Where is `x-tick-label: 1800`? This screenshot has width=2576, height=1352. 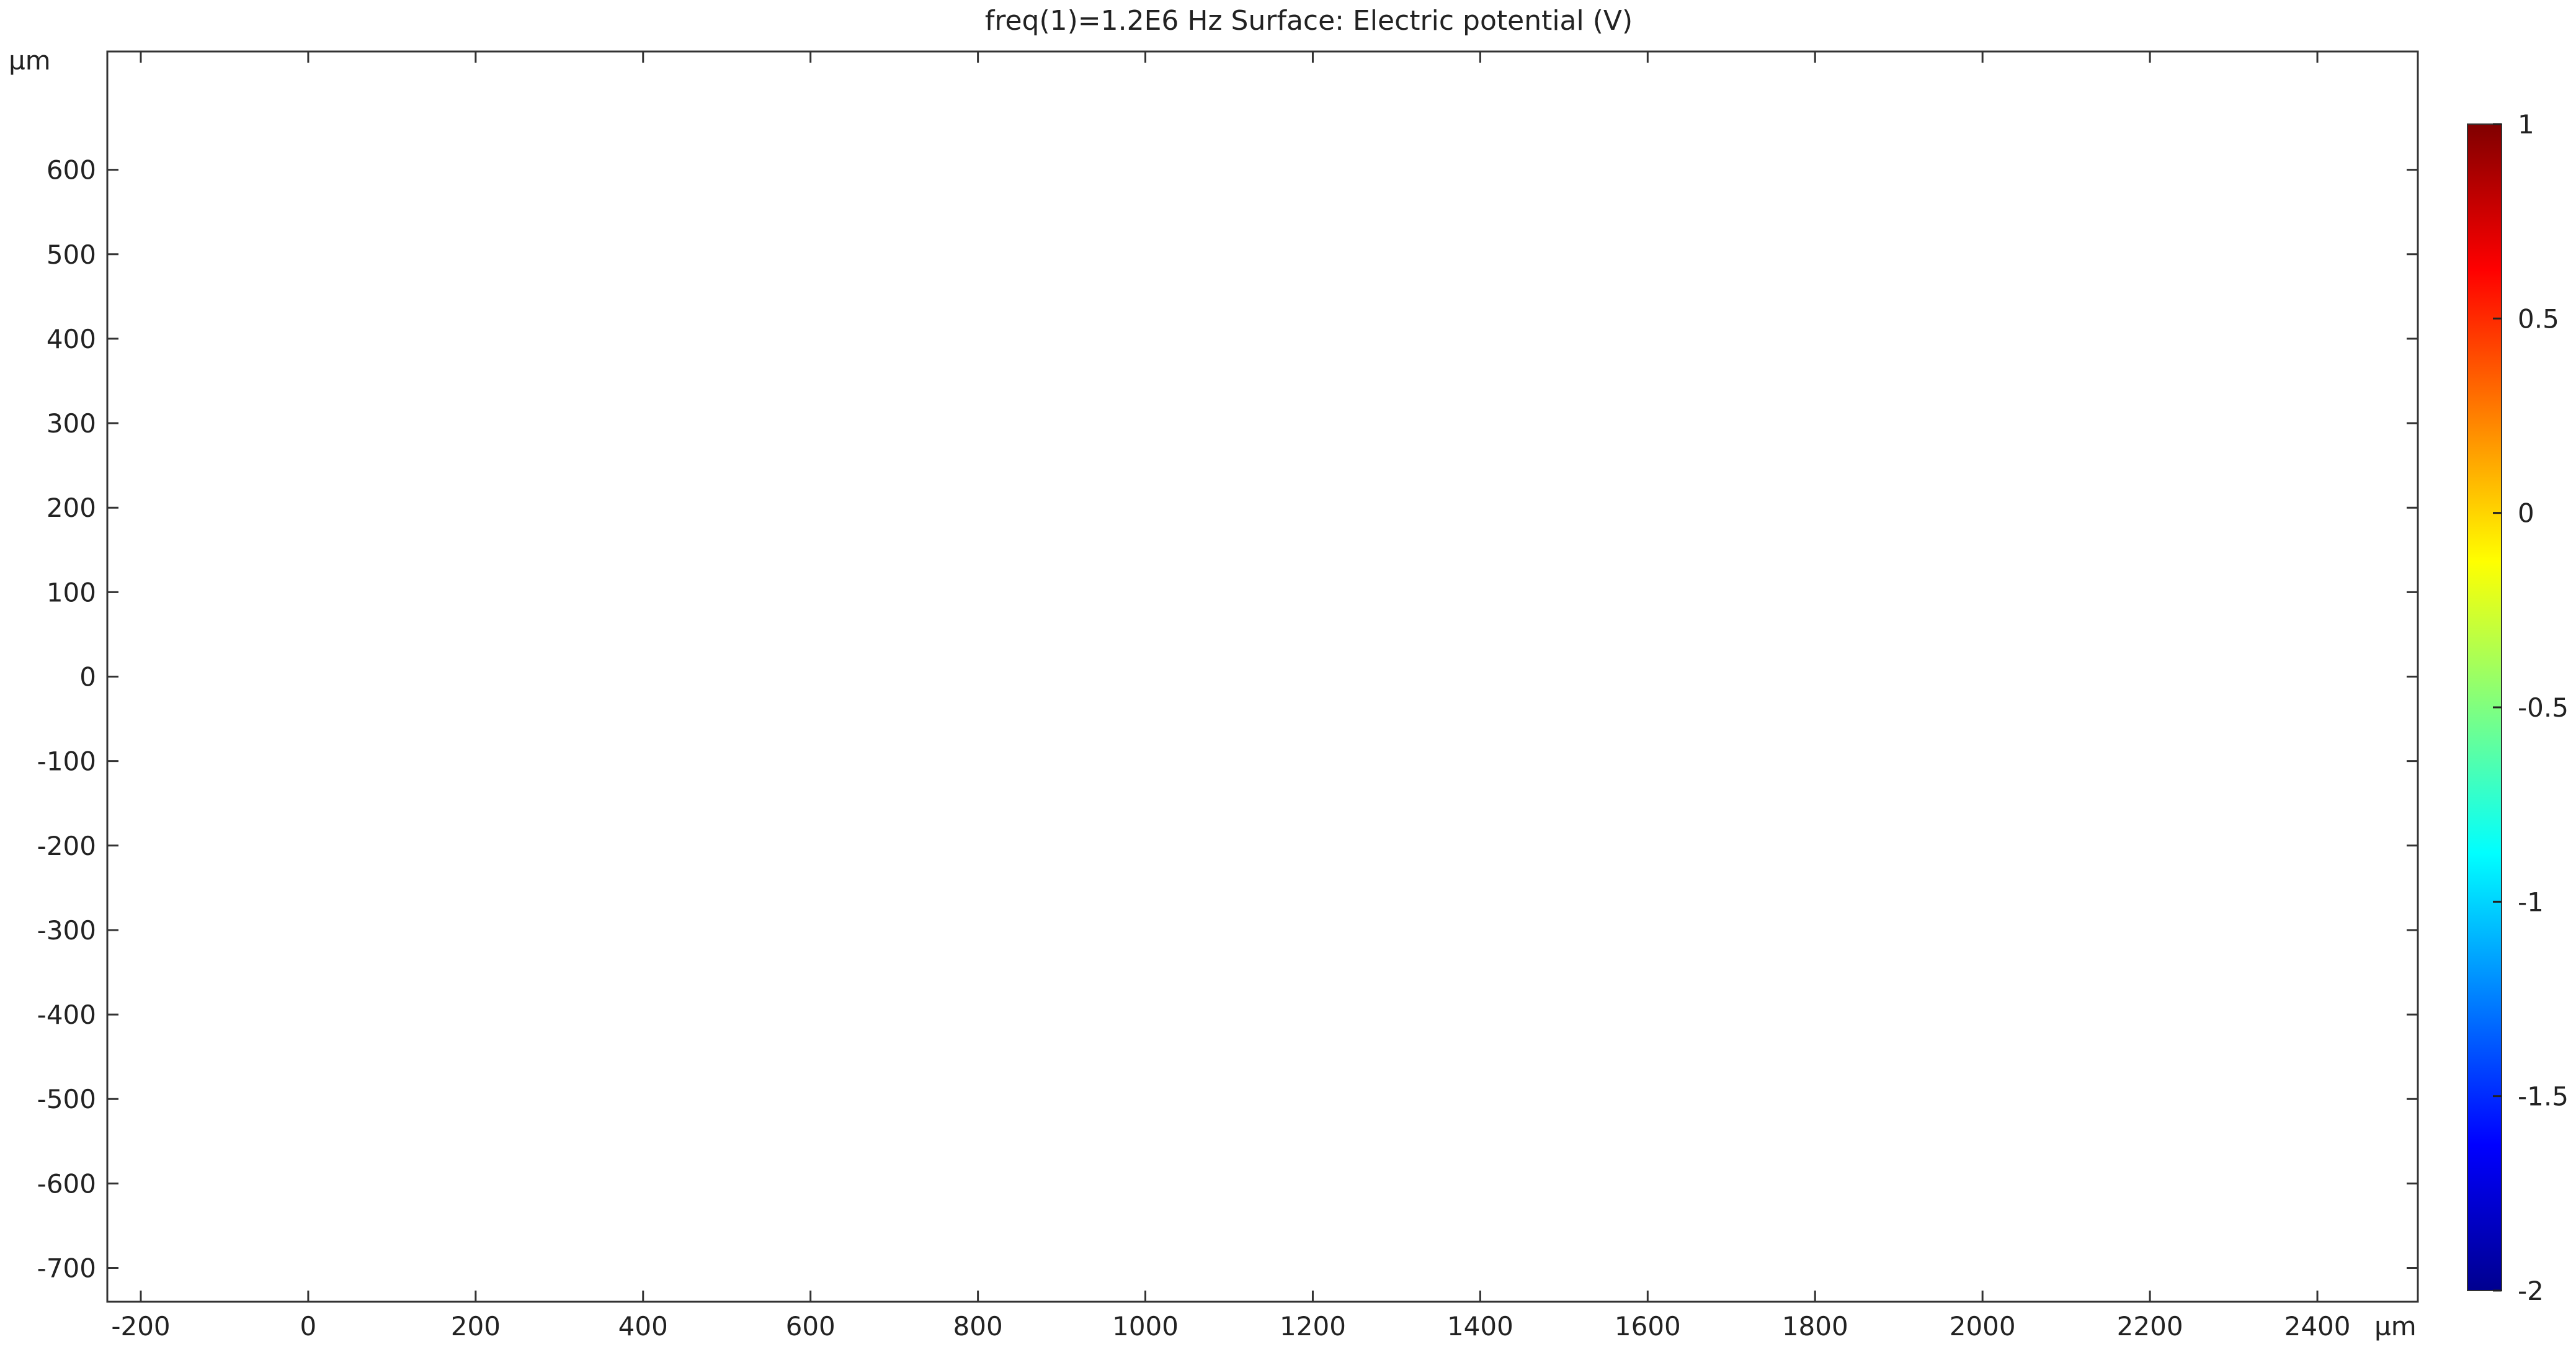
x-tick-label: 1800 is located at coordinates (1815, 1326).